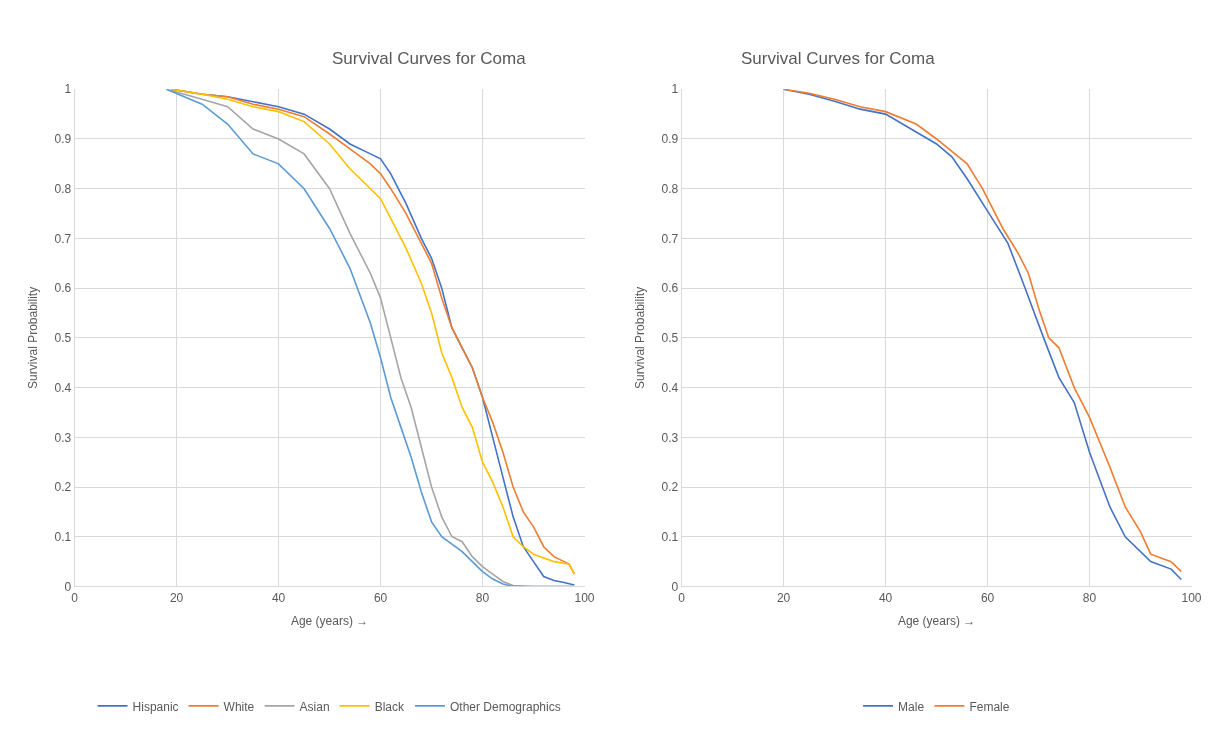  What do you see at coordinates (155, 706) in the screenshot?
I see `legend-label: Hispanic` at bounding box center [155, 706].